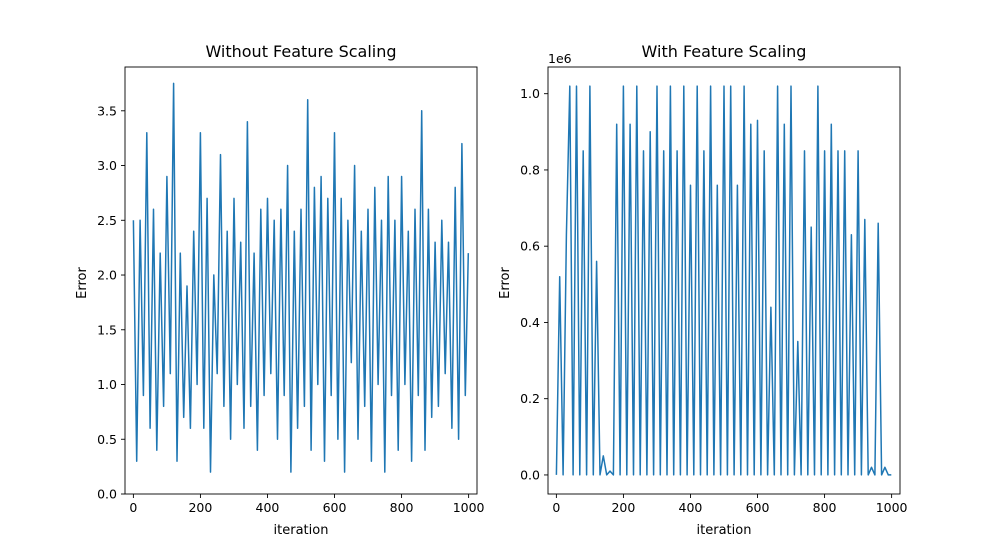  Describe the element at coordinates (107, 329) in the screenshot. I see `left-y-tick-label: 1.5` at that location.